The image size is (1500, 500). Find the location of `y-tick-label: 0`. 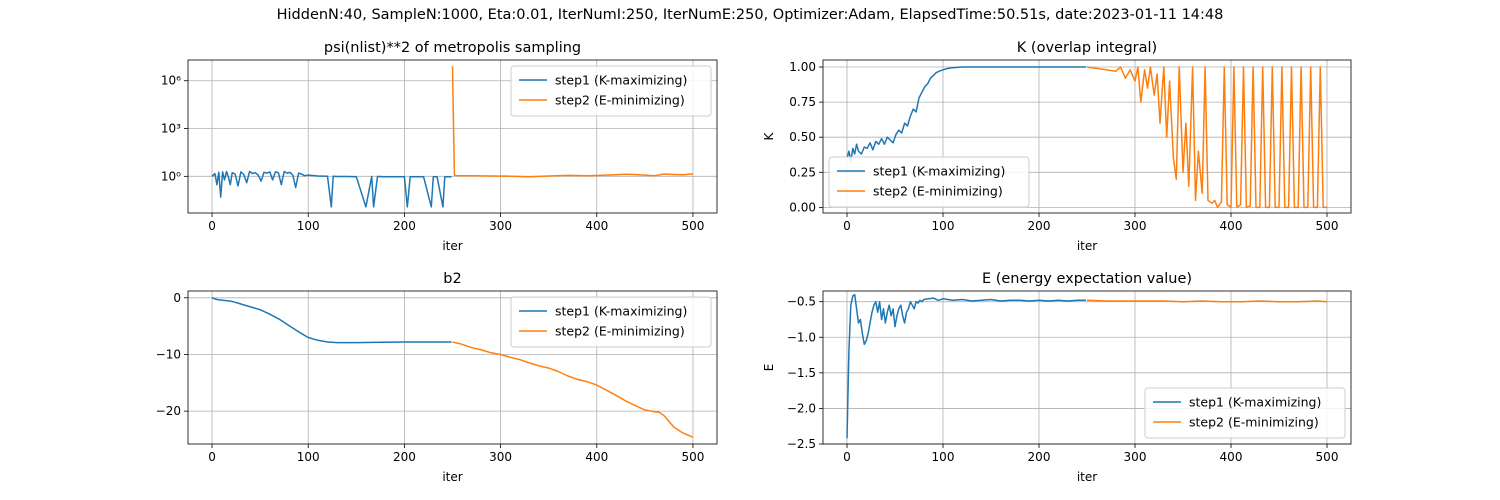

y-tick-label: 0 is located at coordinates (177, 298).